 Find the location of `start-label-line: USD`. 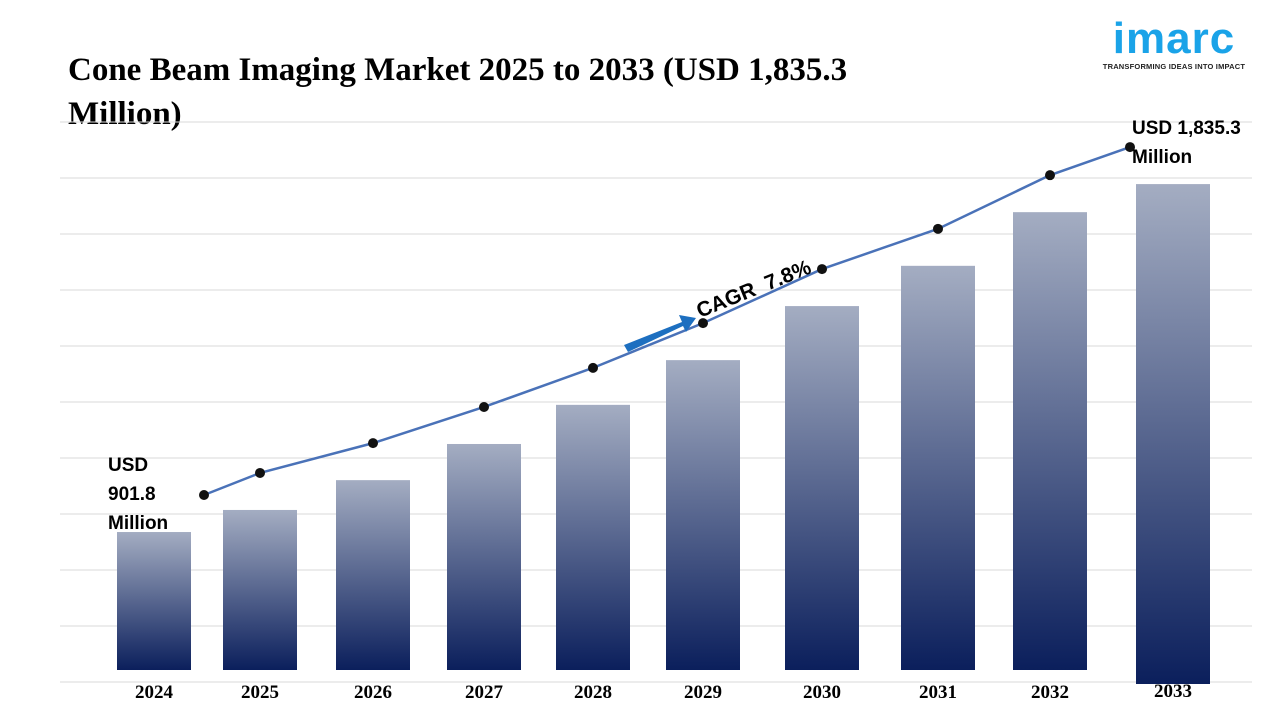

start-label-line: USD is located at coordinates (128, 465).